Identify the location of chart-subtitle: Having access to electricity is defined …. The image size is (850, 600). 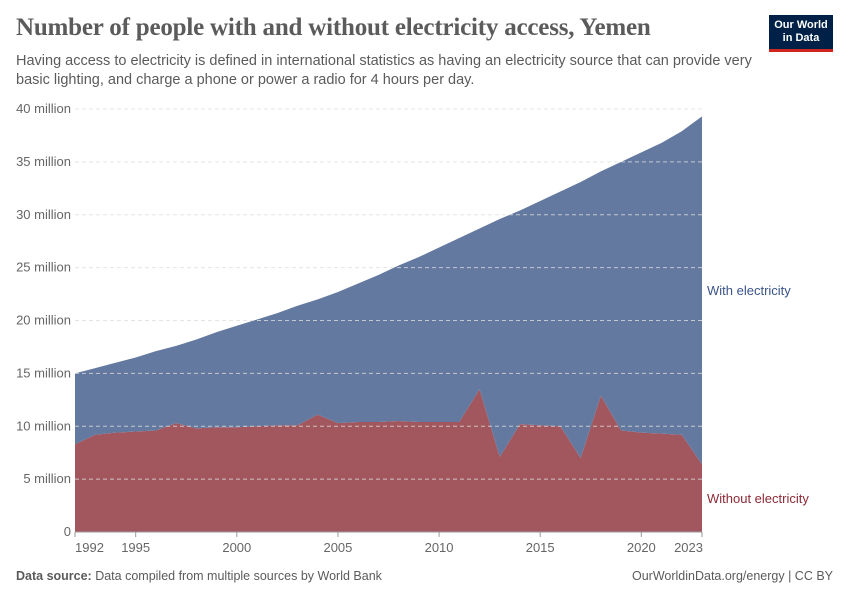
(384, 70).